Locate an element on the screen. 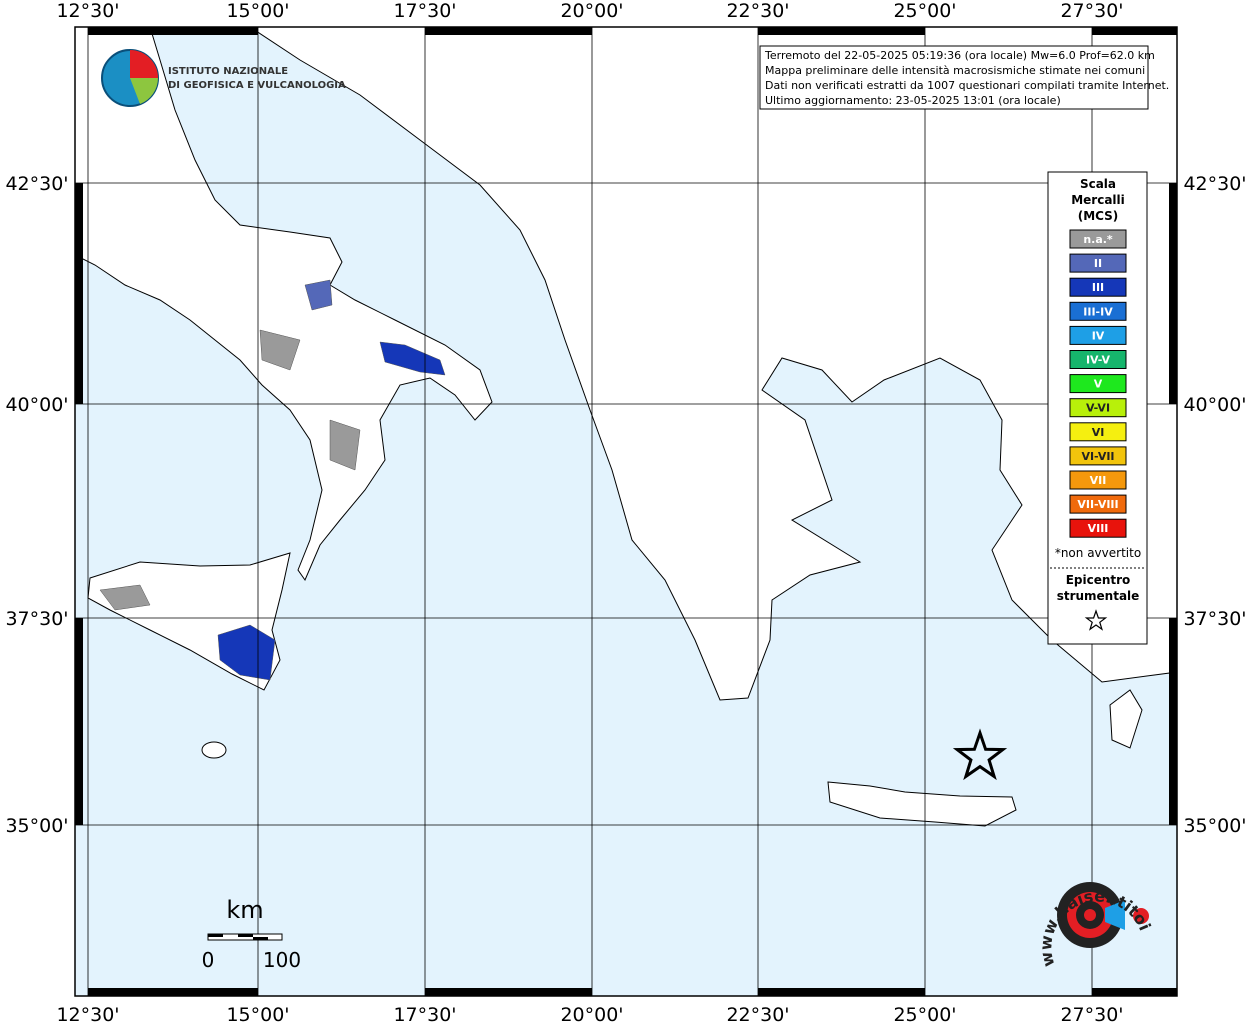  legend-note: *non avvertito is located at coordinates (1098, 553).